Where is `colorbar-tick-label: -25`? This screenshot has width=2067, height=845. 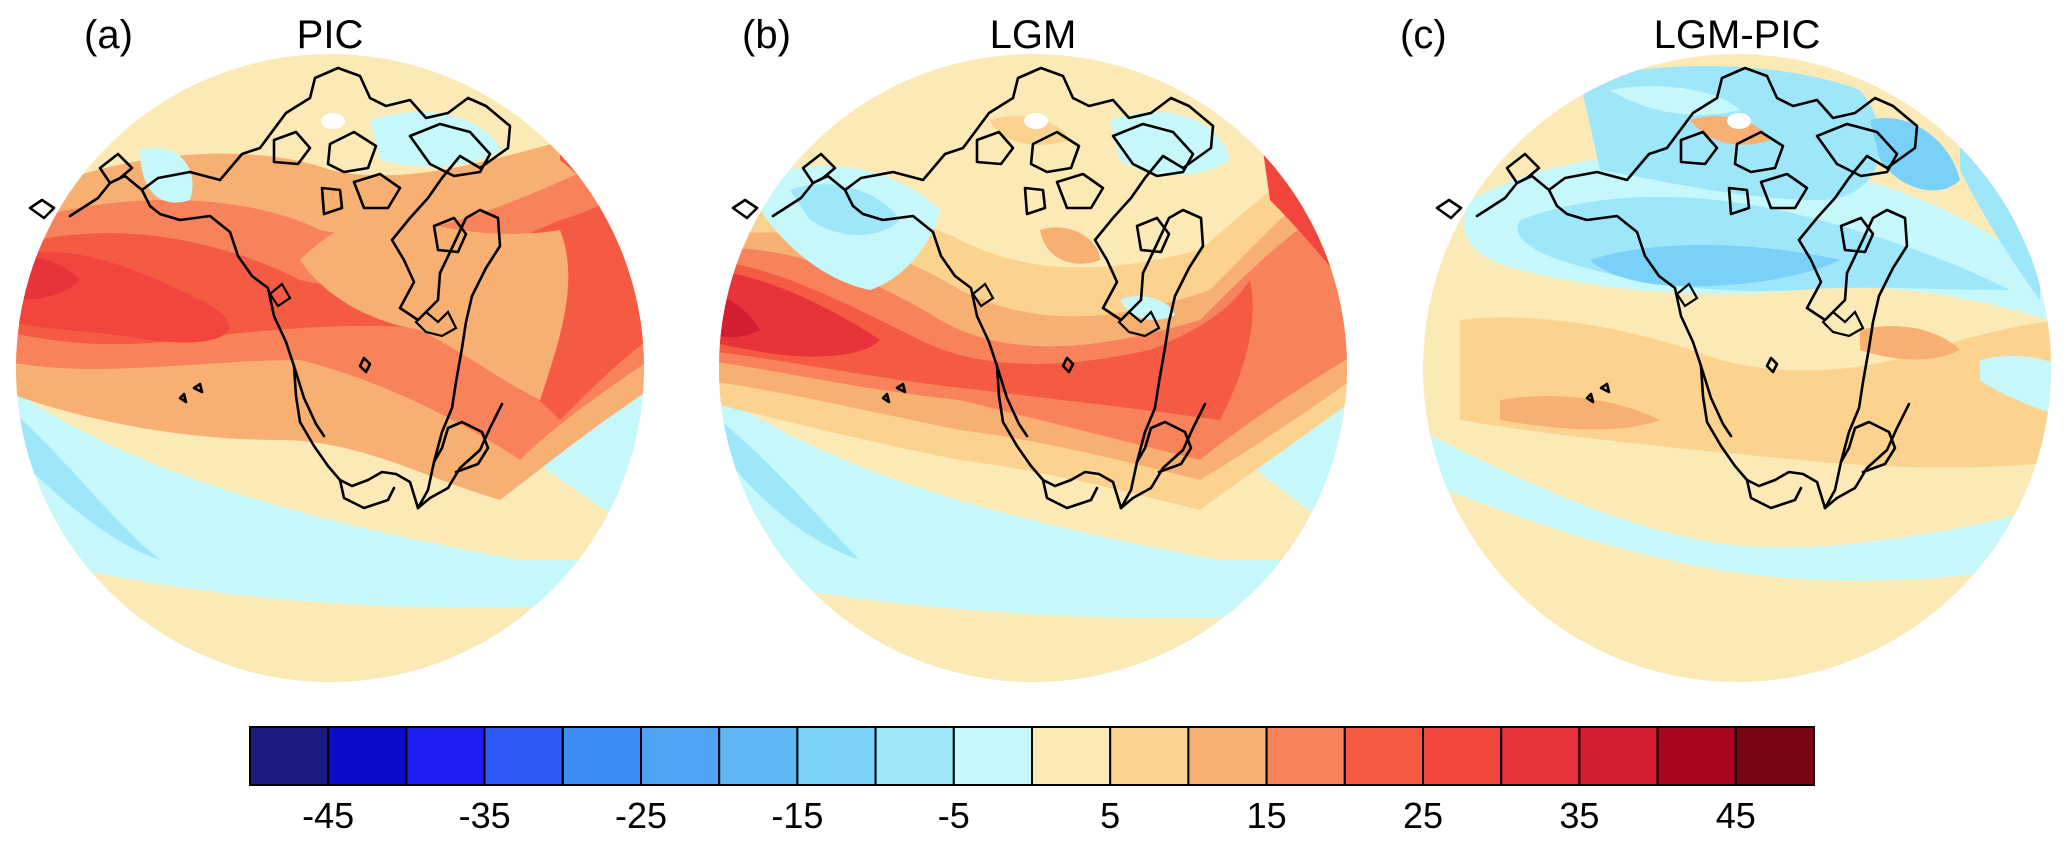
colorbar-tick-label: -25 is located at coordinates (641, 815).